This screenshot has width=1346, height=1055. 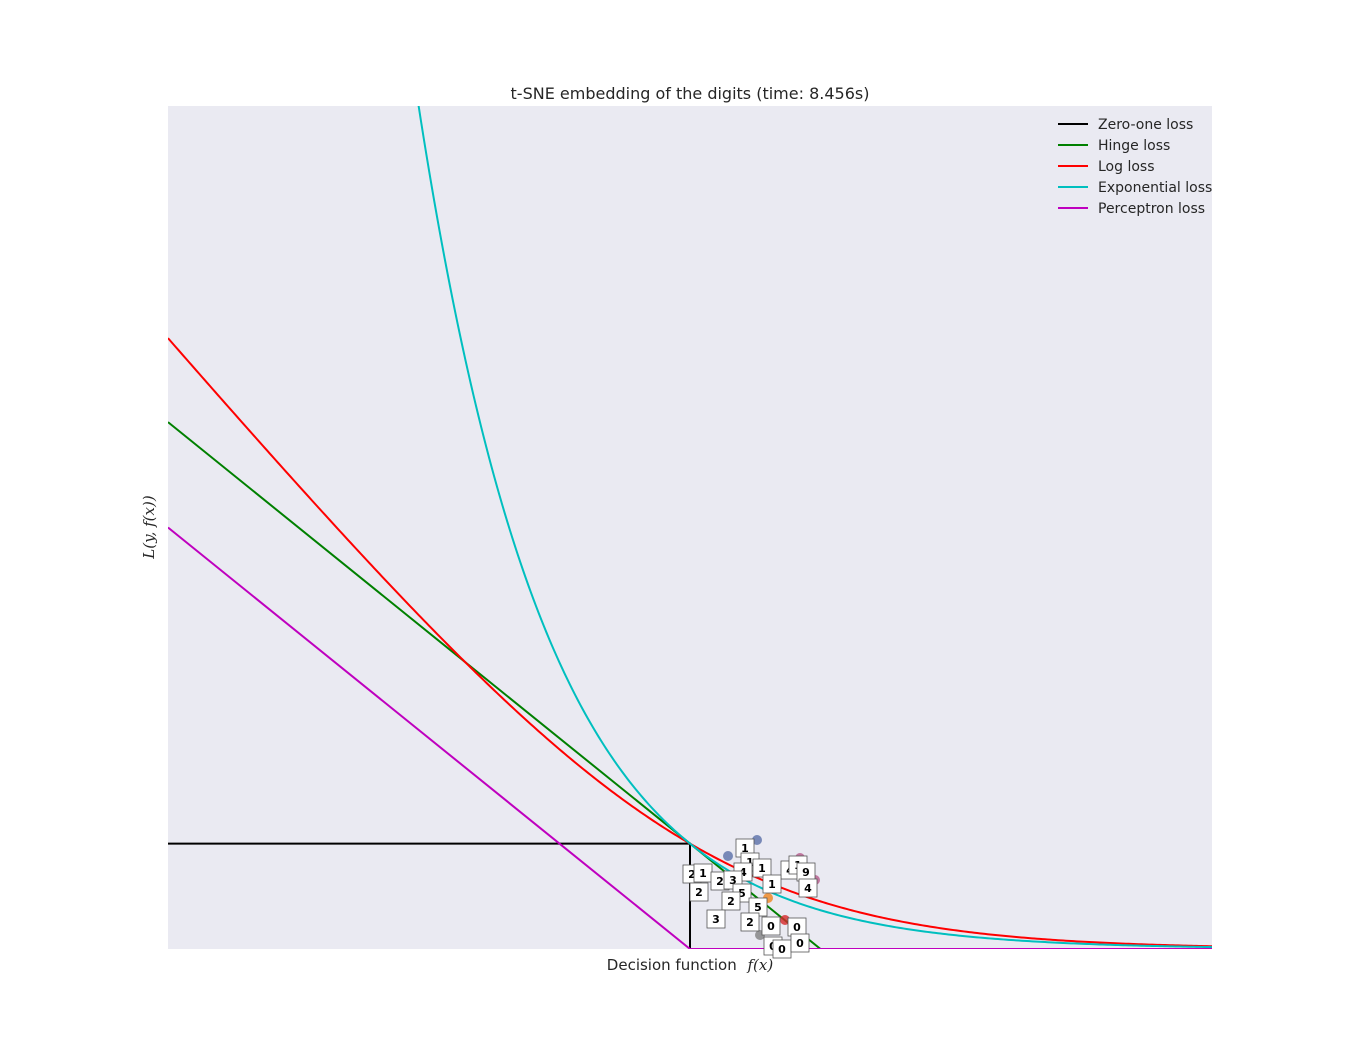 I want to click on legend-label-perceptron-loss: Perceptron loss, so click(x=1151, y=209).